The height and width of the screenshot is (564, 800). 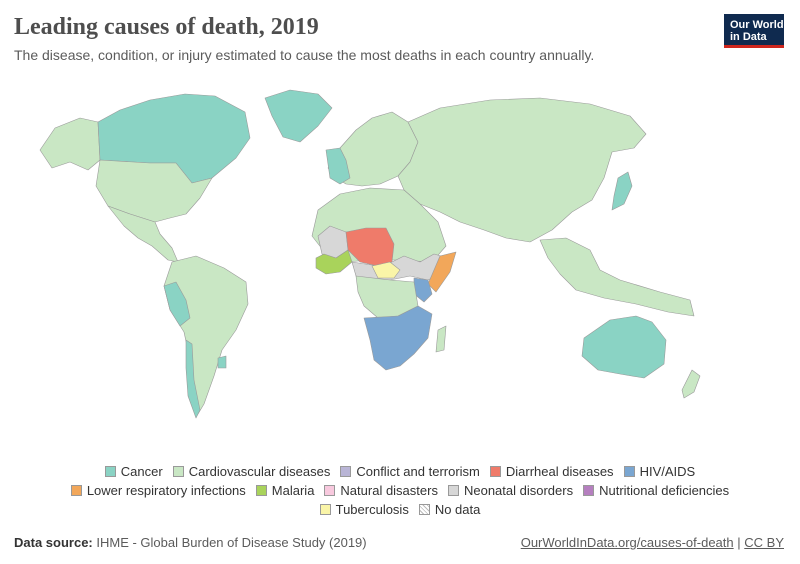 I want to click on logo-line-1: Our World, so click(x=757, y=25).